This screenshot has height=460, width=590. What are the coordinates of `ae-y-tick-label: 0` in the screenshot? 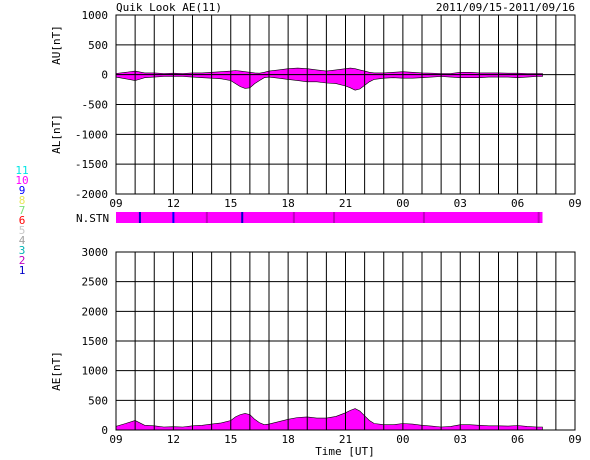 It's located at (104, 430).